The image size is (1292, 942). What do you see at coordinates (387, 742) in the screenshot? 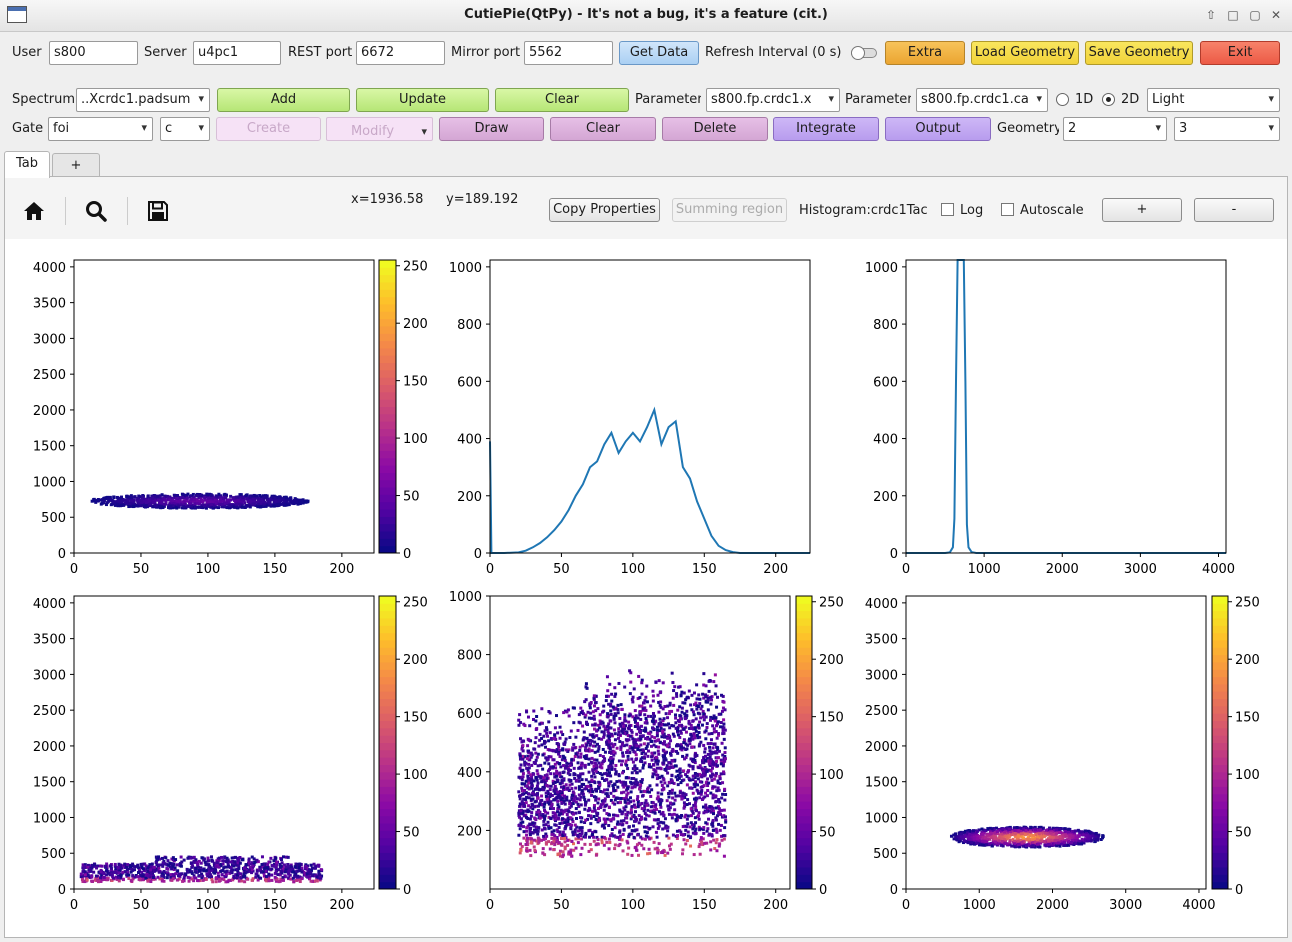
I see `colorbar-frame` at bounding box center [387, 742].